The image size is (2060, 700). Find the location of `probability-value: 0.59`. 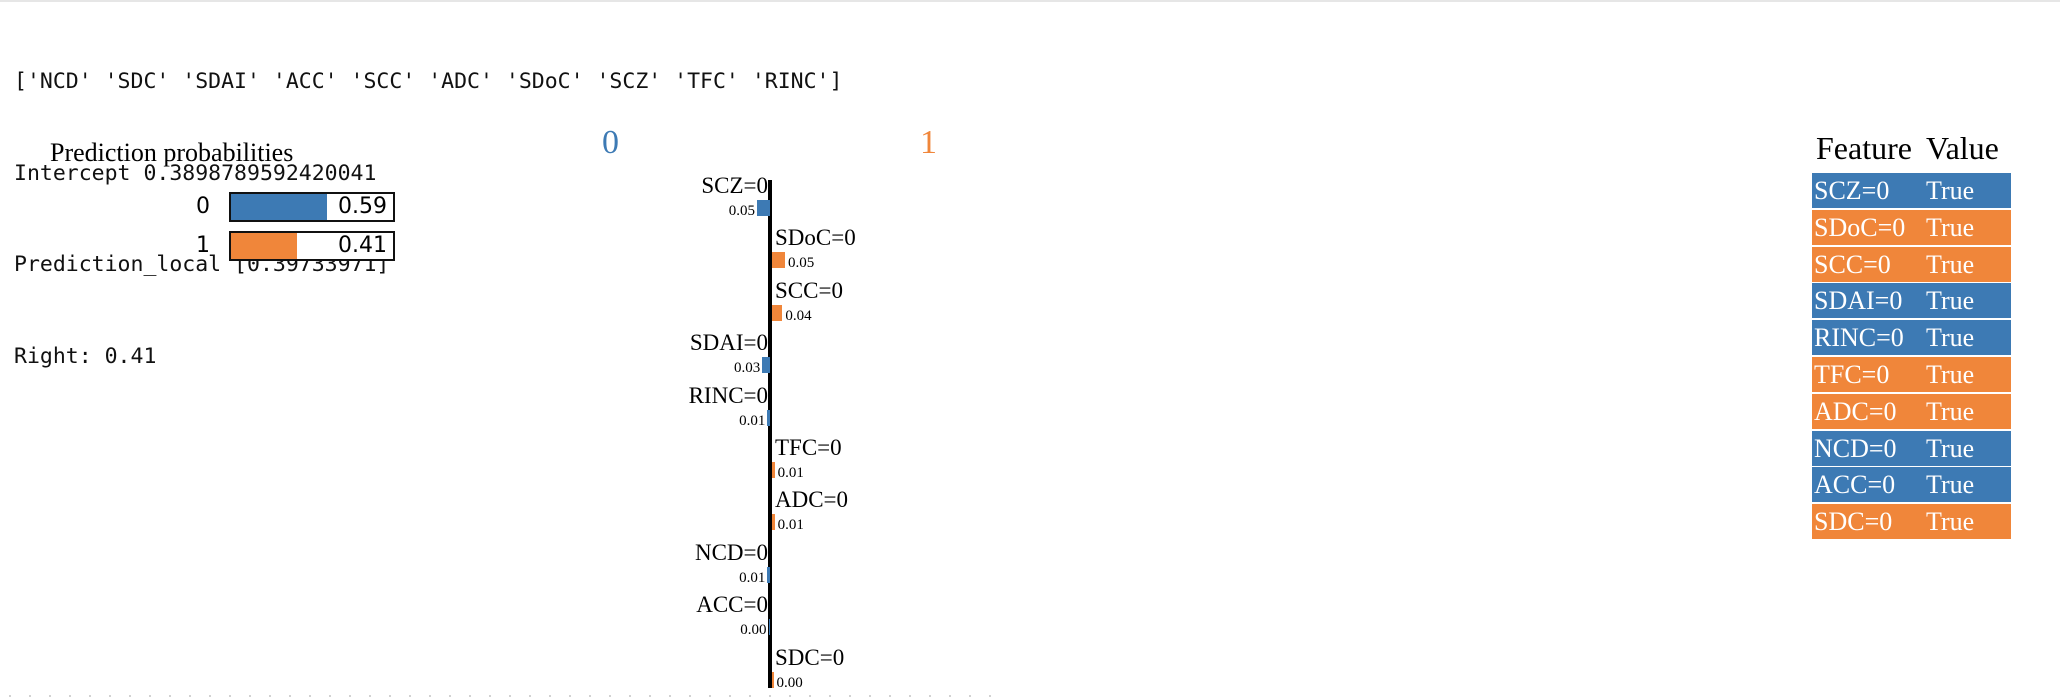

probability-value: 0.59 is located at coordinates (362, 206).